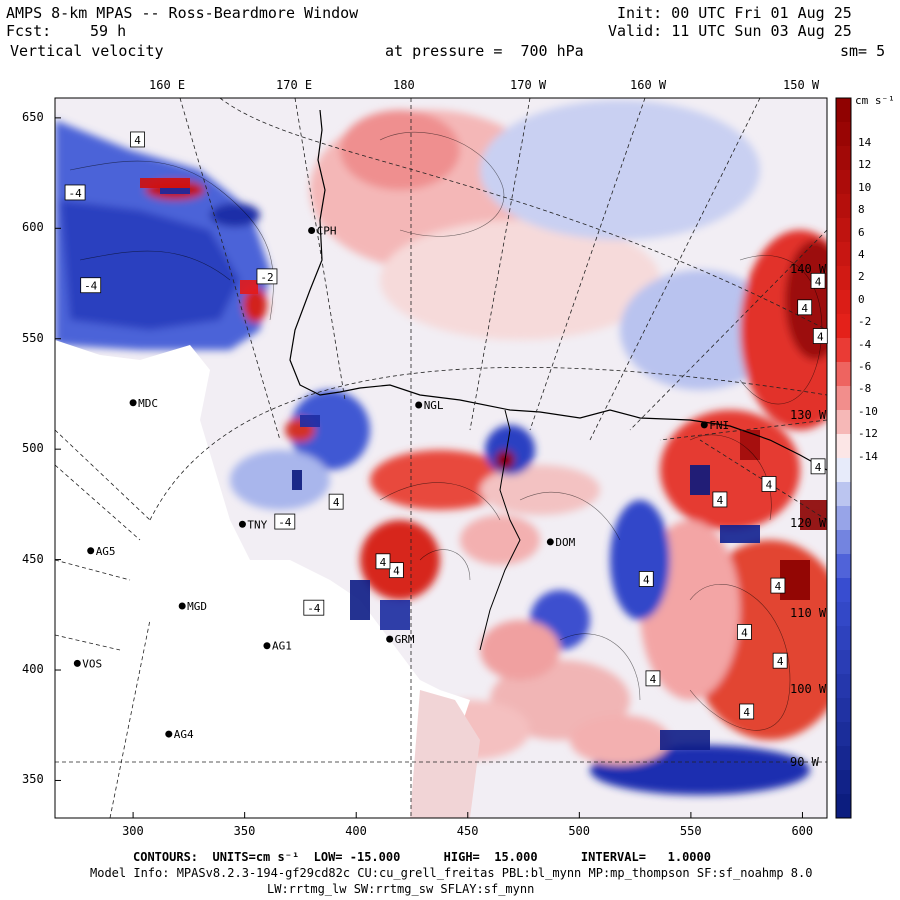  What do you see at coordinates (868, 434) in the screenshot?
I see `colorbar-label: -12` at bounding box center [868, 434].